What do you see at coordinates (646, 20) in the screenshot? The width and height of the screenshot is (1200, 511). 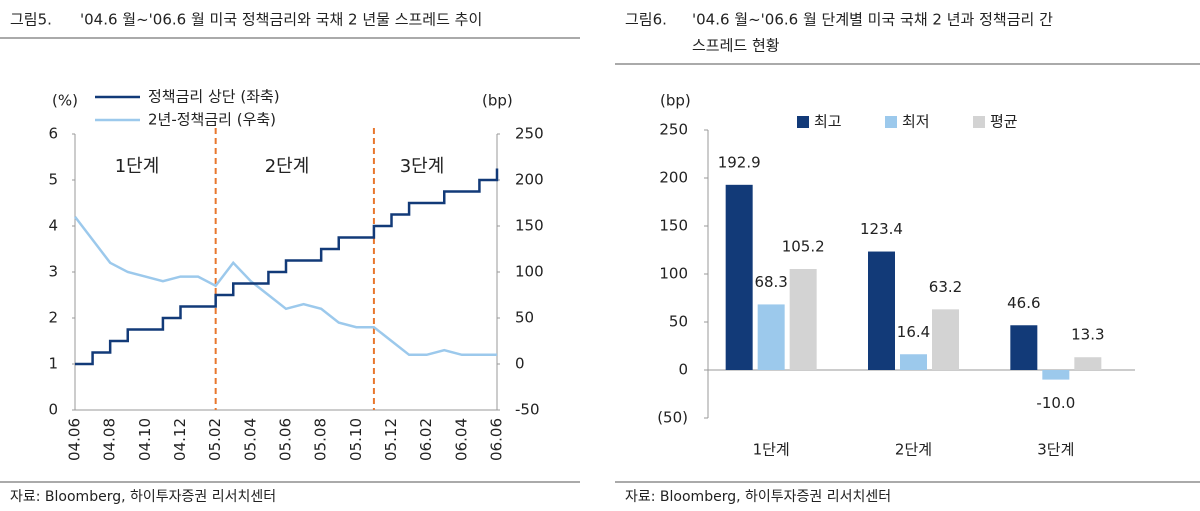 I see `figure-label: 그림6.` at bounding box center [646, 20].